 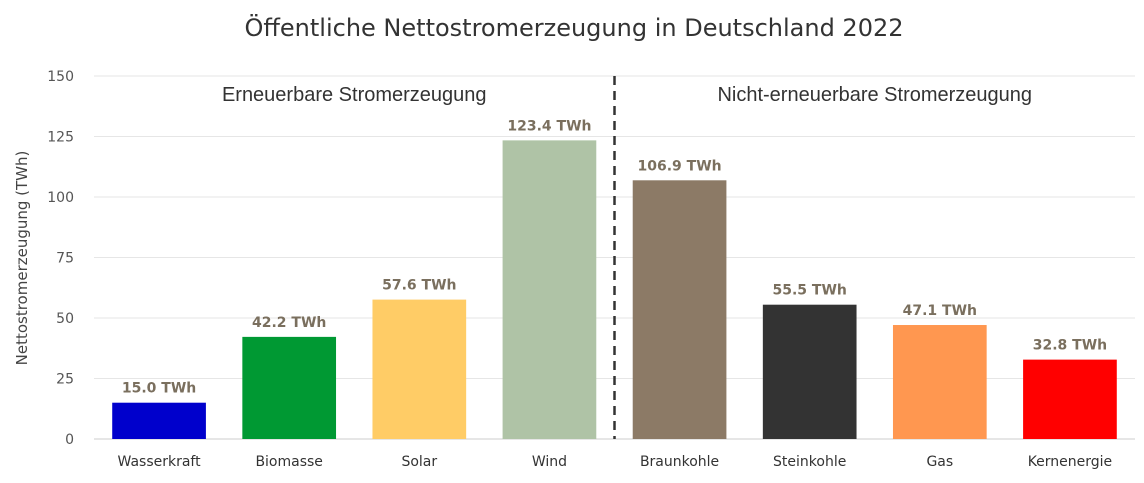 I want to click on y-tick-label: 125, so click(x=60, y=138).